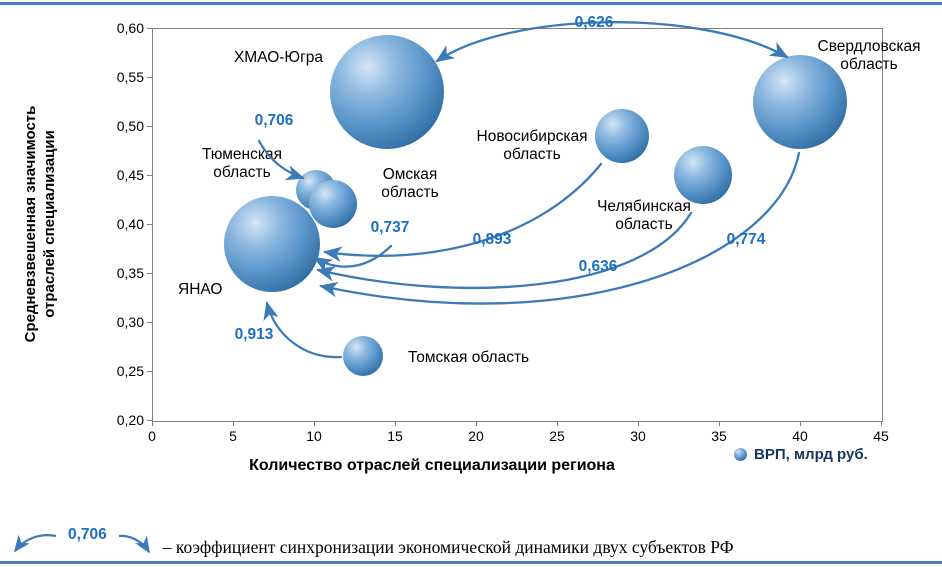 This screenshot has width=942, height=567. What do you see at coordinates (476, 436) in the screenshot?
I see `x-tick-label: 20` at bounding box center [476, 436].